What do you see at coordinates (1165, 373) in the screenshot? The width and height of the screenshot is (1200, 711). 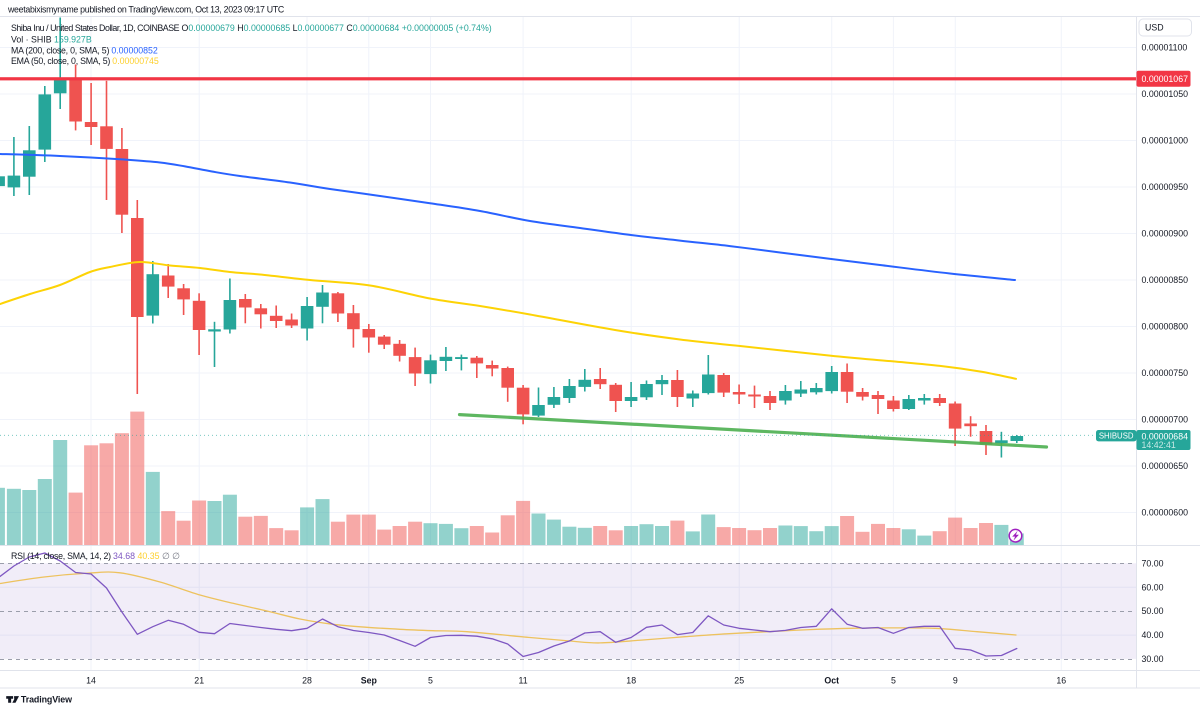 I see `svg-text: 0.00000750` at bounding box center [1165, 373].